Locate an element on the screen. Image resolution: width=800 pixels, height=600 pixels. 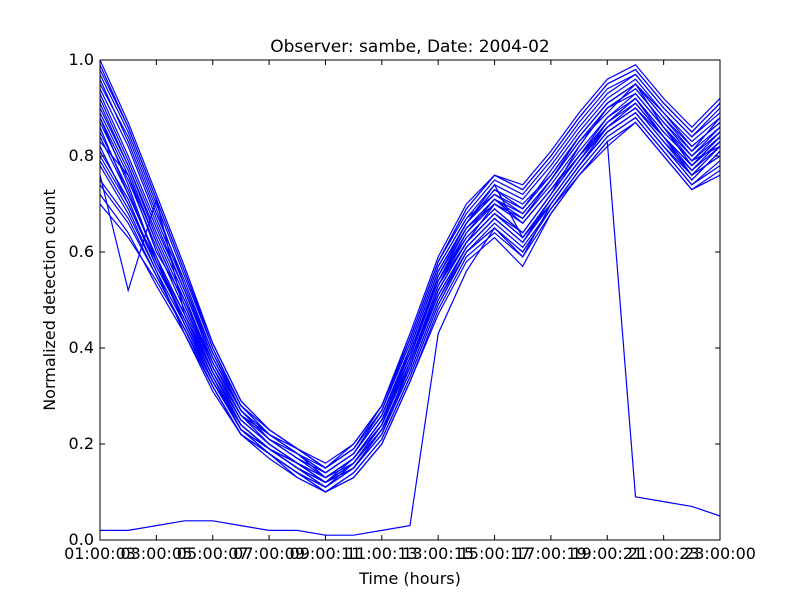
y-tick-label: 1.0 is located at coordinates (81, 59).